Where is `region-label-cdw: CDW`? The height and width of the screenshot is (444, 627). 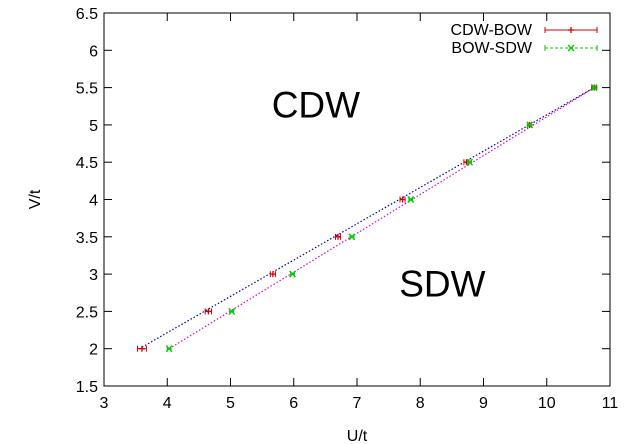
region-label-cdw: CDW is located at coordinates (316, 104).